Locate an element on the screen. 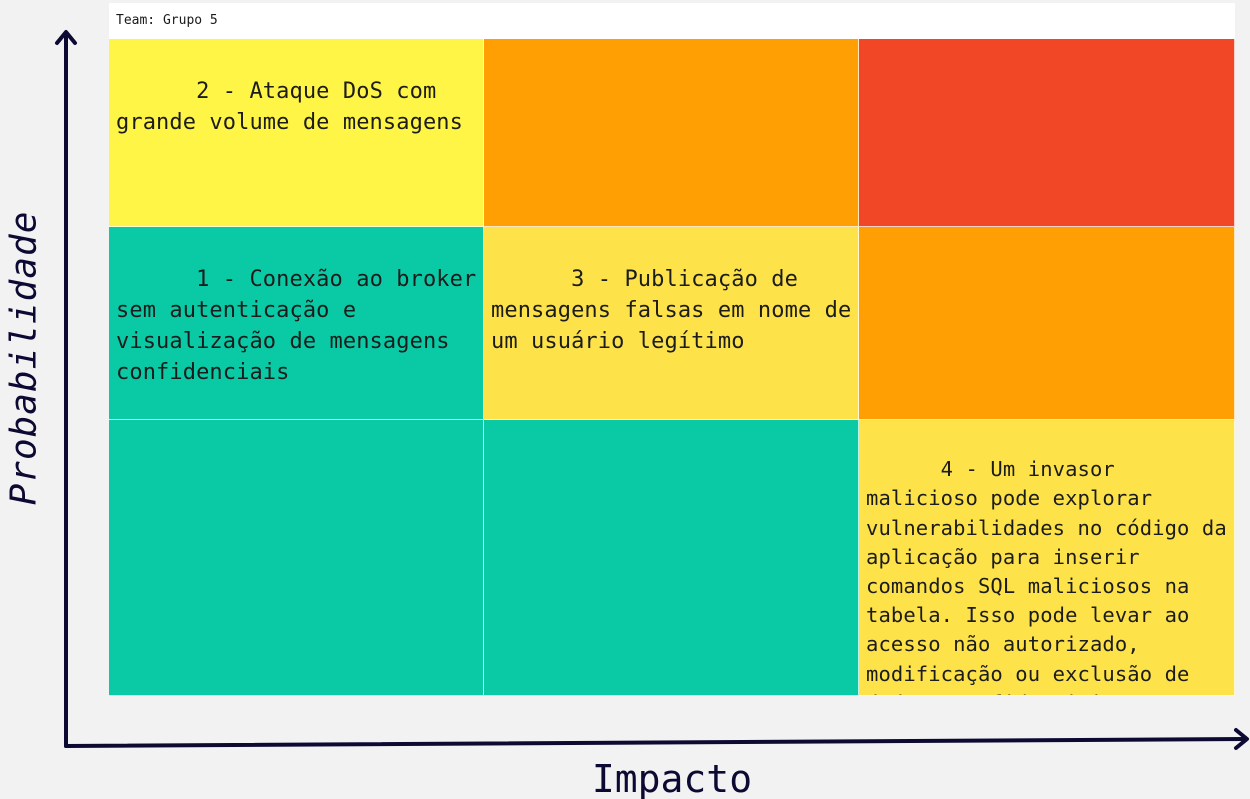 The height and width of the screenshot is (799, 1250). cell-low-prob-mid-impact is located at coordinates (671, 558).